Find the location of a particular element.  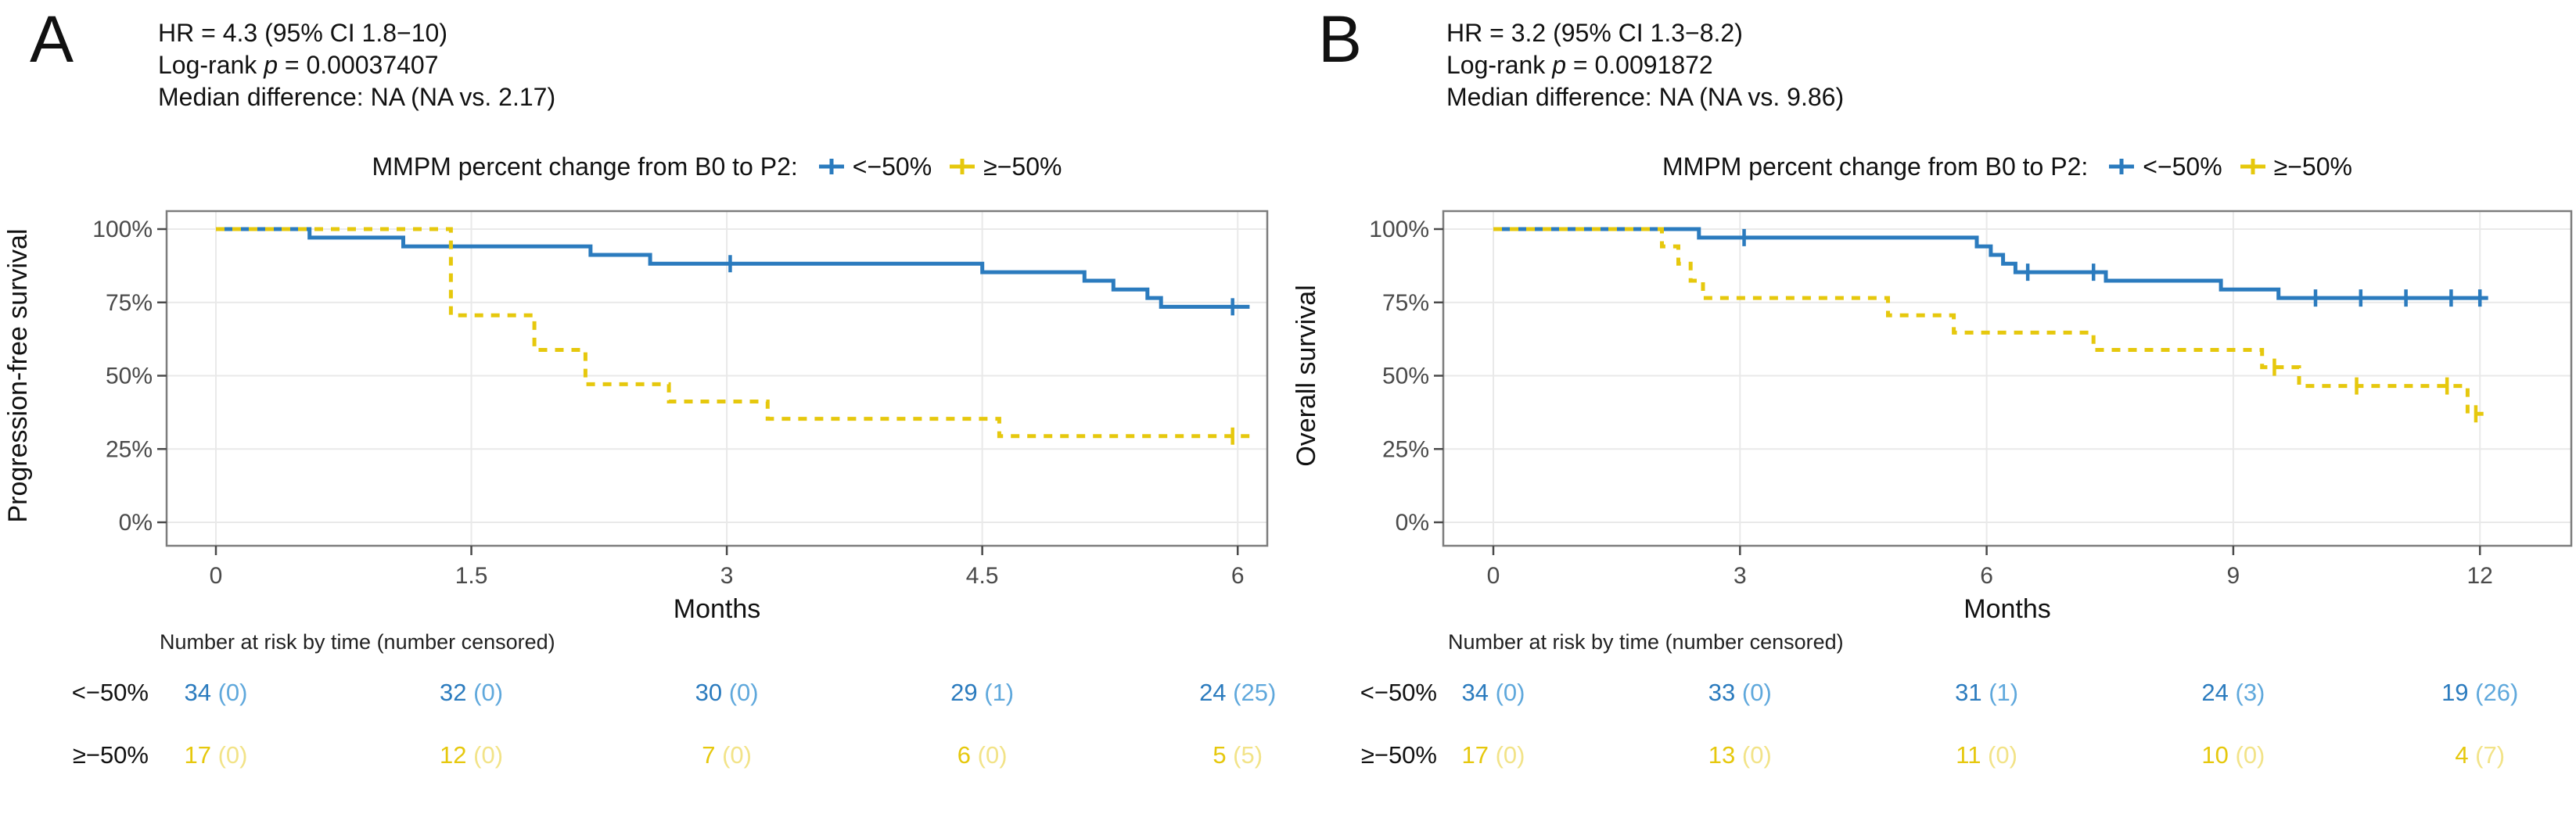

risk-n-censored: (7) is located at coordinates (2487, 755).